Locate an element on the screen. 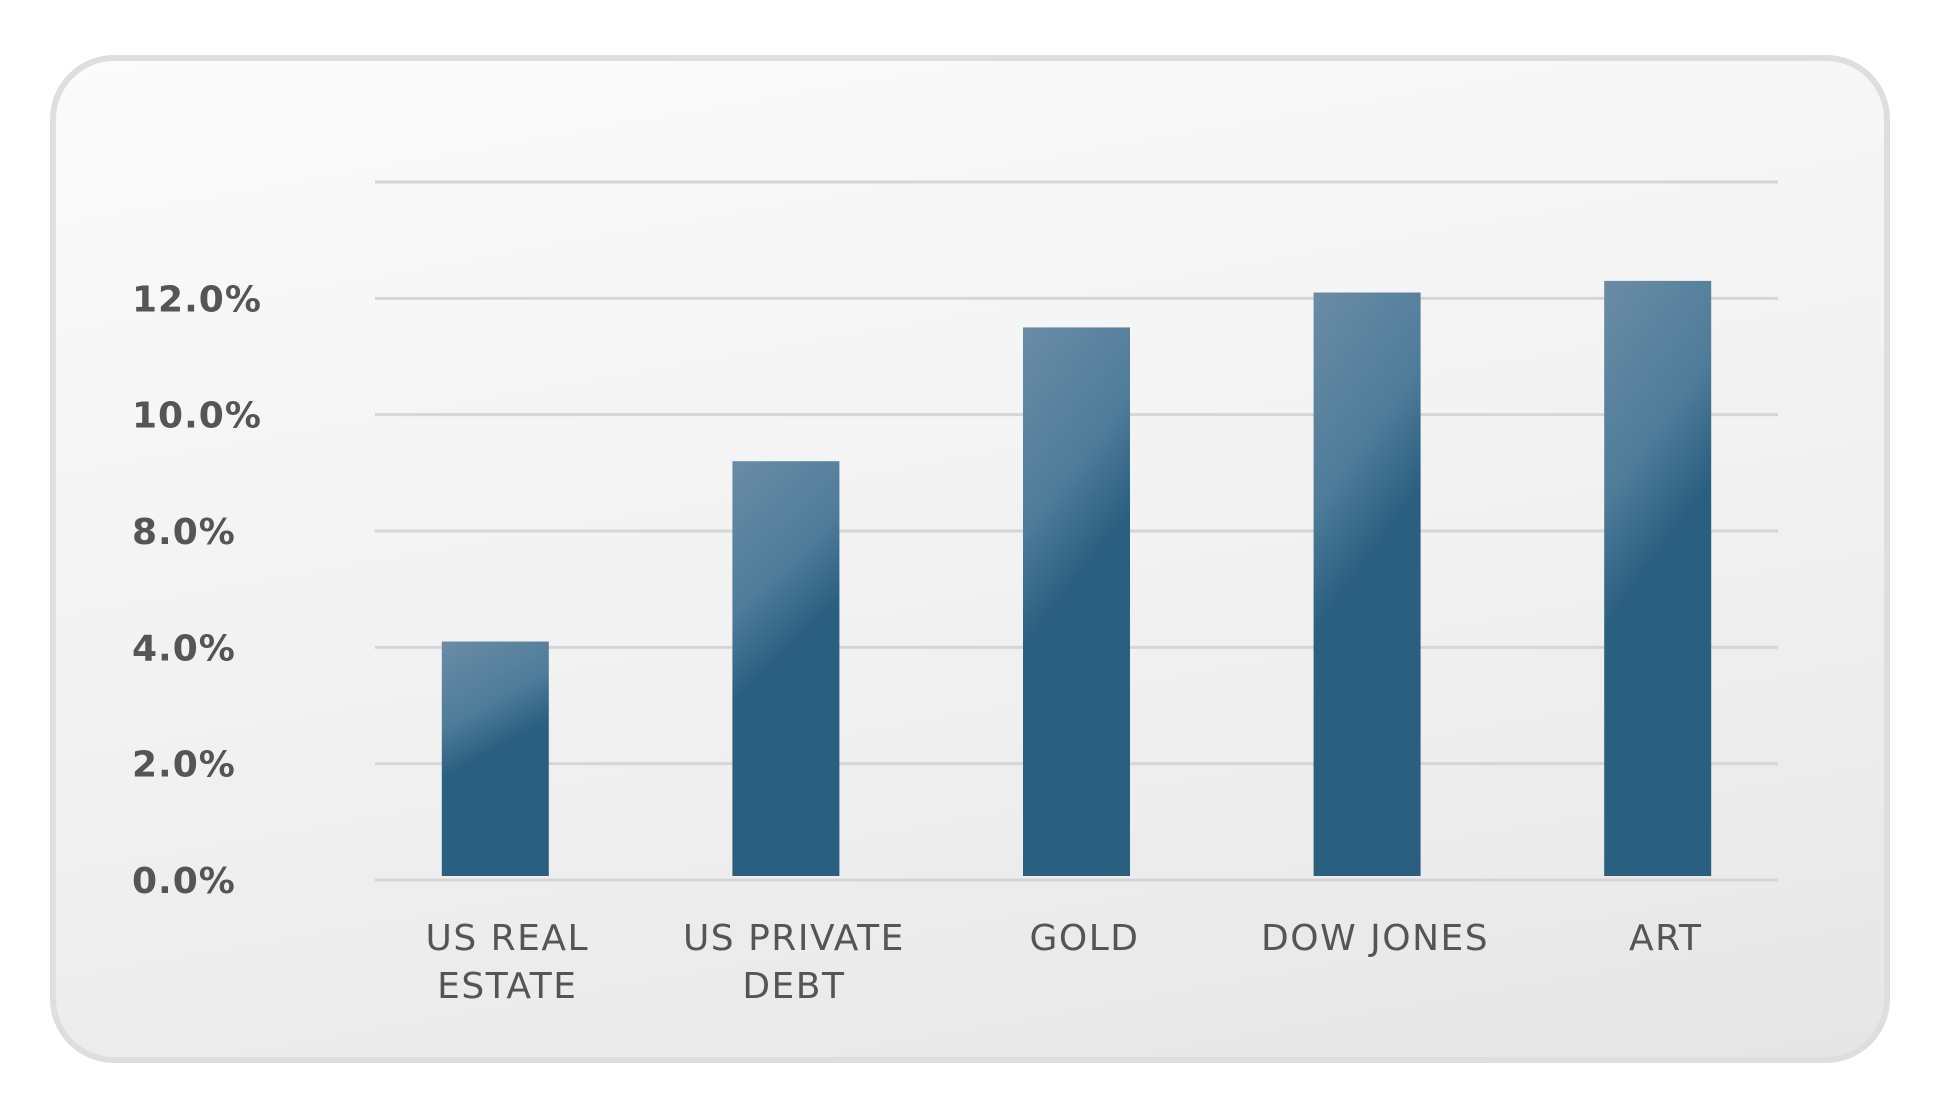  x-tick-label: GOLD is located at coordinates (1084, 938).